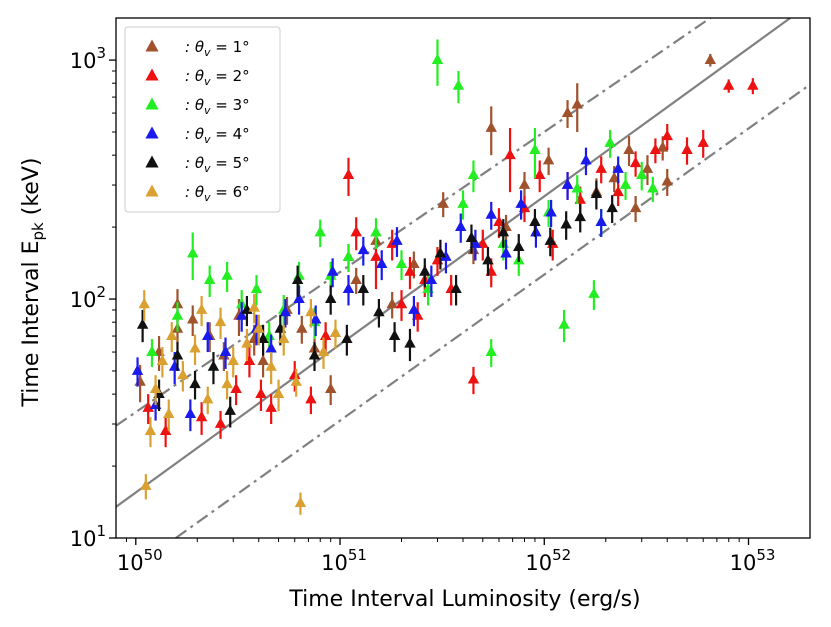  I want to click on legend-marker, so click(152, 190).